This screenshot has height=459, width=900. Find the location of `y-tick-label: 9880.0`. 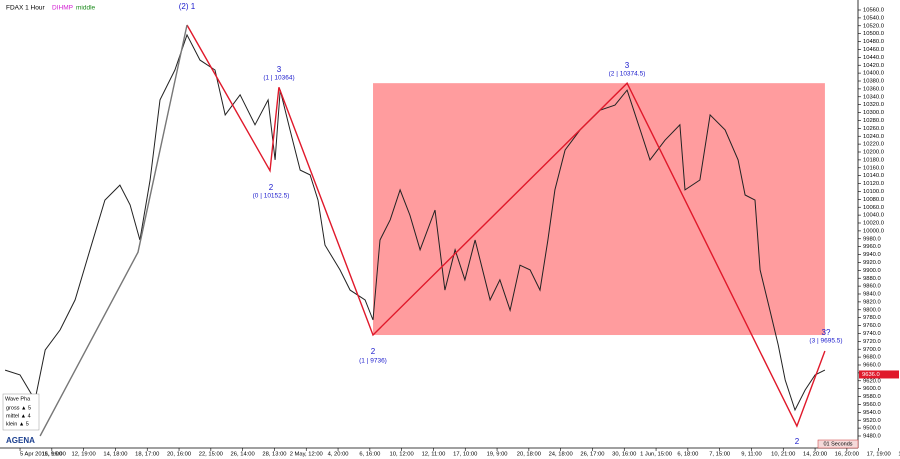

y-tick-label: 9880.0 is located at coordinates (872, 279).